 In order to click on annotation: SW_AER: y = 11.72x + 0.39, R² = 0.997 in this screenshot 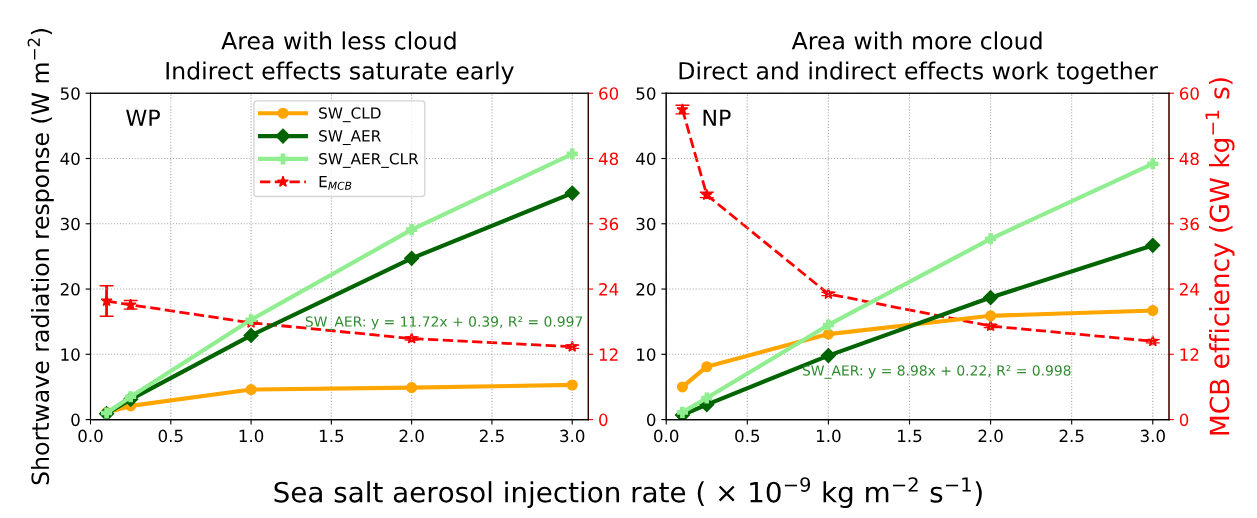, I will do `click(444, 323)`.